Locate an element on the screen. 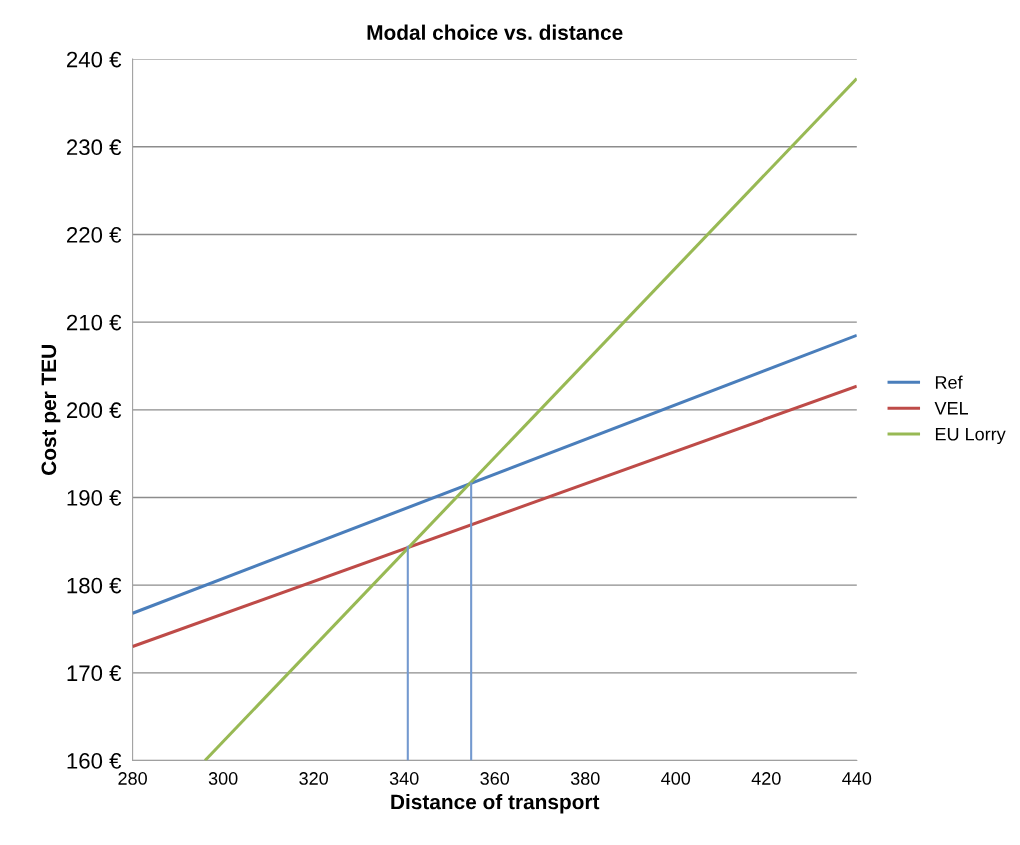  y-tick-label: 230 € is located at coordinates (94, 147).